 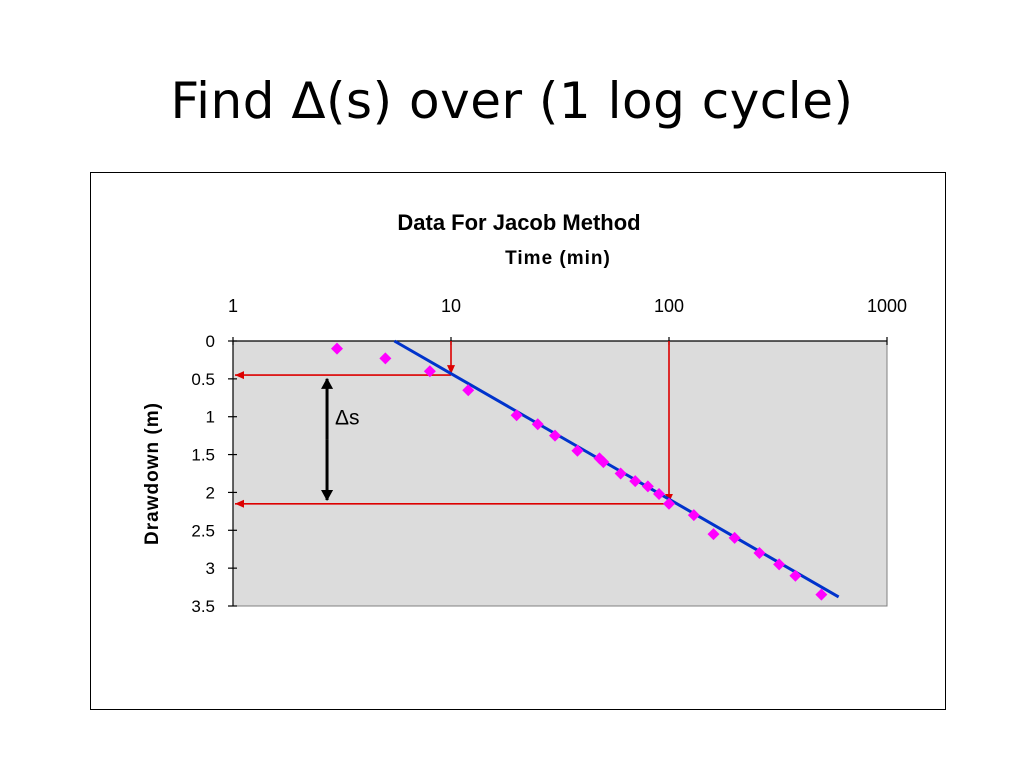 What do you see at coordinates (451, 306) in the screenshot?
I see `x-tick-label: 10` at bounding box center [451, 306].